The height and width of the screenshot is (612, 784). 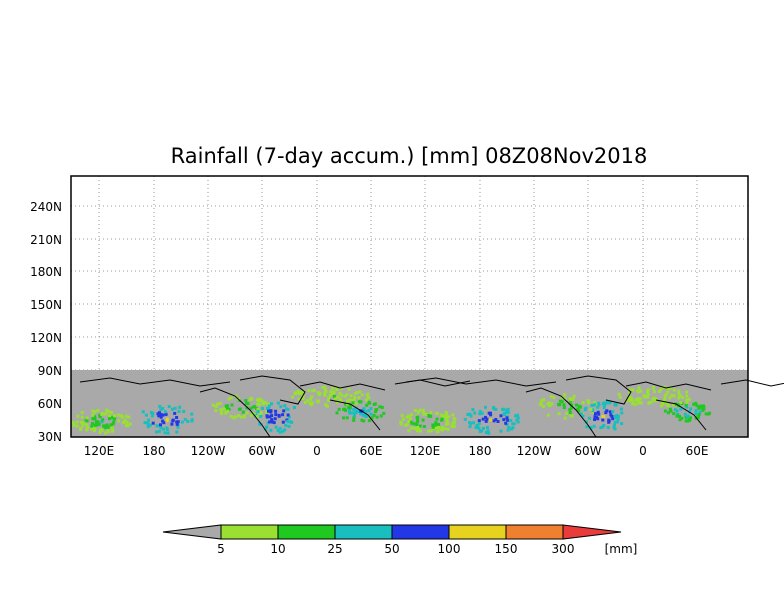 What do you see at coordinates (643, 451) in the screenshot?
I see `lon-label: 0` at bounding box center [643, 451].